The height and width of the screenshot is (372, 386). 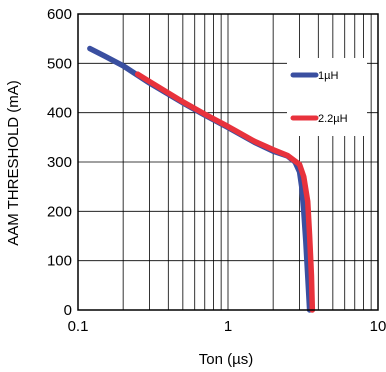 What do you see at coordinates (59, 63) in the screenshot?
I see `y-tick-label: 500` at bounding box center [59, 63].